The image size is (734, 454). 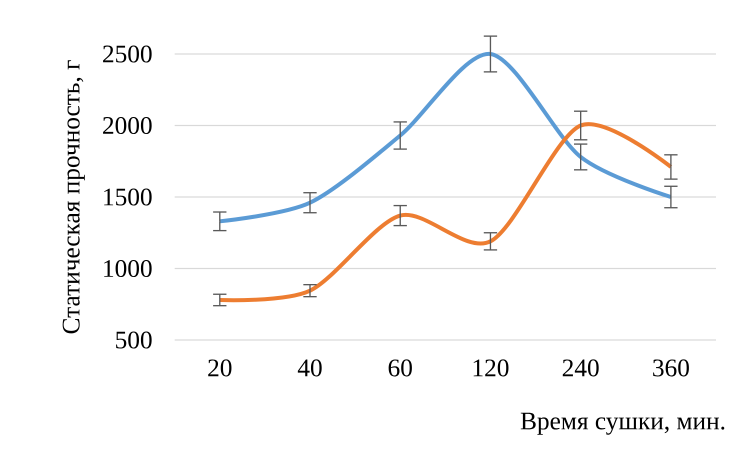 I want to click on y-tick-label: 1500, so click(x=128, y=197).